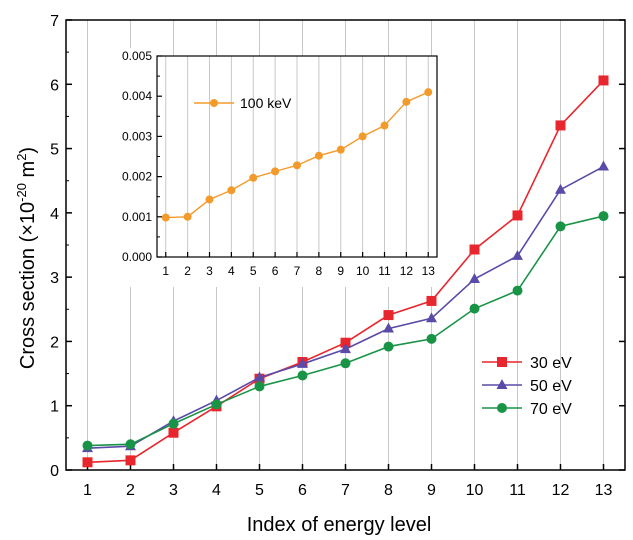  What do you see at coordinates (54, 342) in the screenshot?
I see `y-tick-label: 2` at bounding box center [54, 342].